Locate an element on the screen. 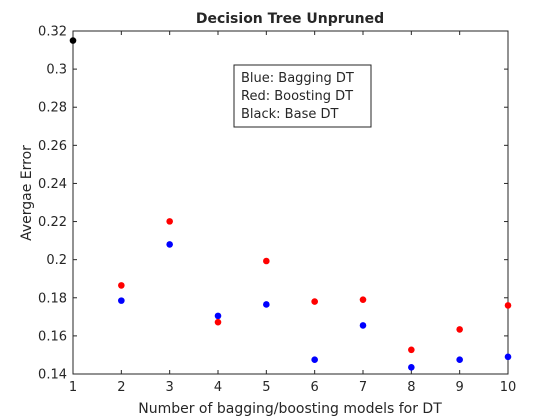  annotation-line-bagging: Blue: Bagging DT is located at coordinates (297, 78).